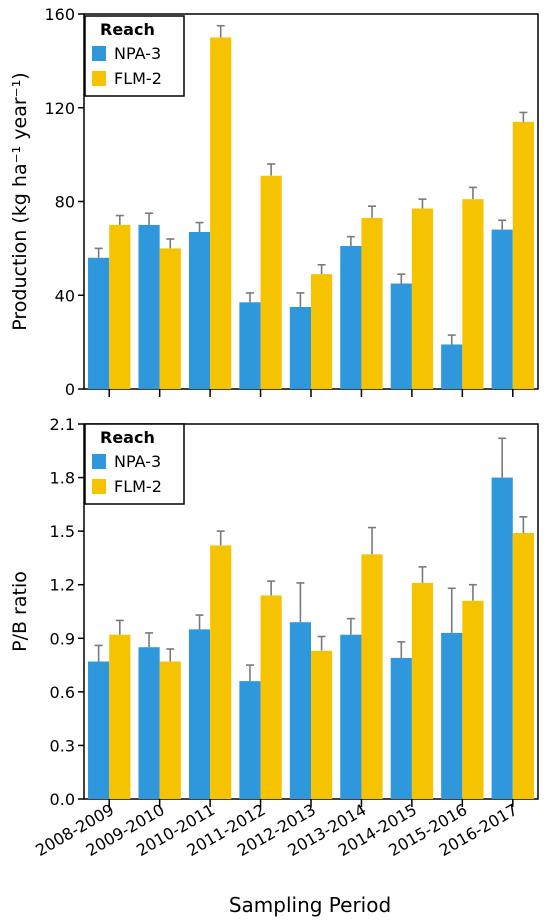  What do you see at coordinates (62, 424) in the screenshot?
I see `y-tick-label: 2.1` at bounding box center [62, 424].